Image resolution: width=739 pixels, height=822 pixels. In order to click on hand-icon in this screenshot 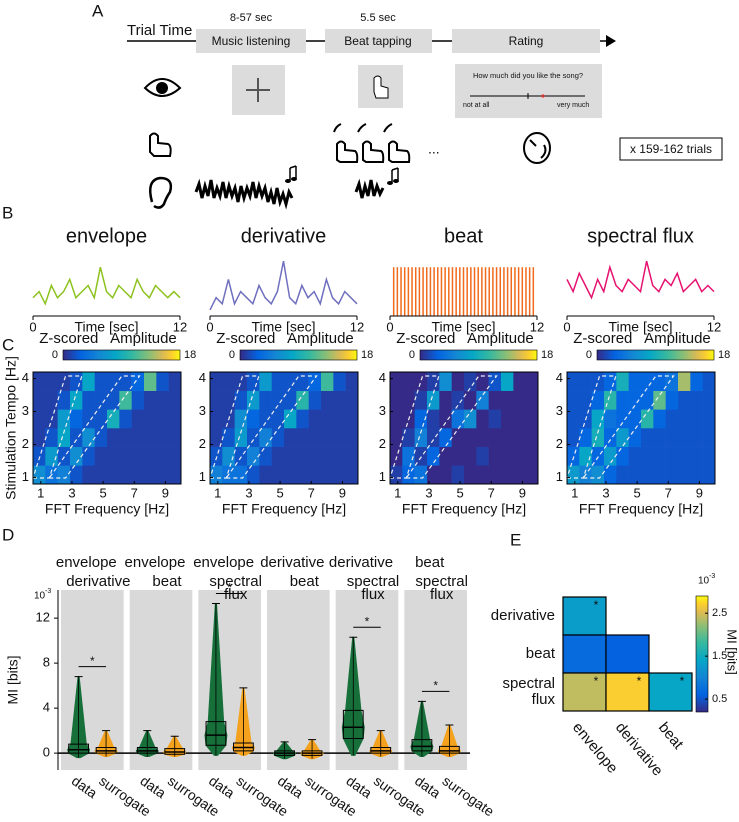, I will do `click(381, 87)`.